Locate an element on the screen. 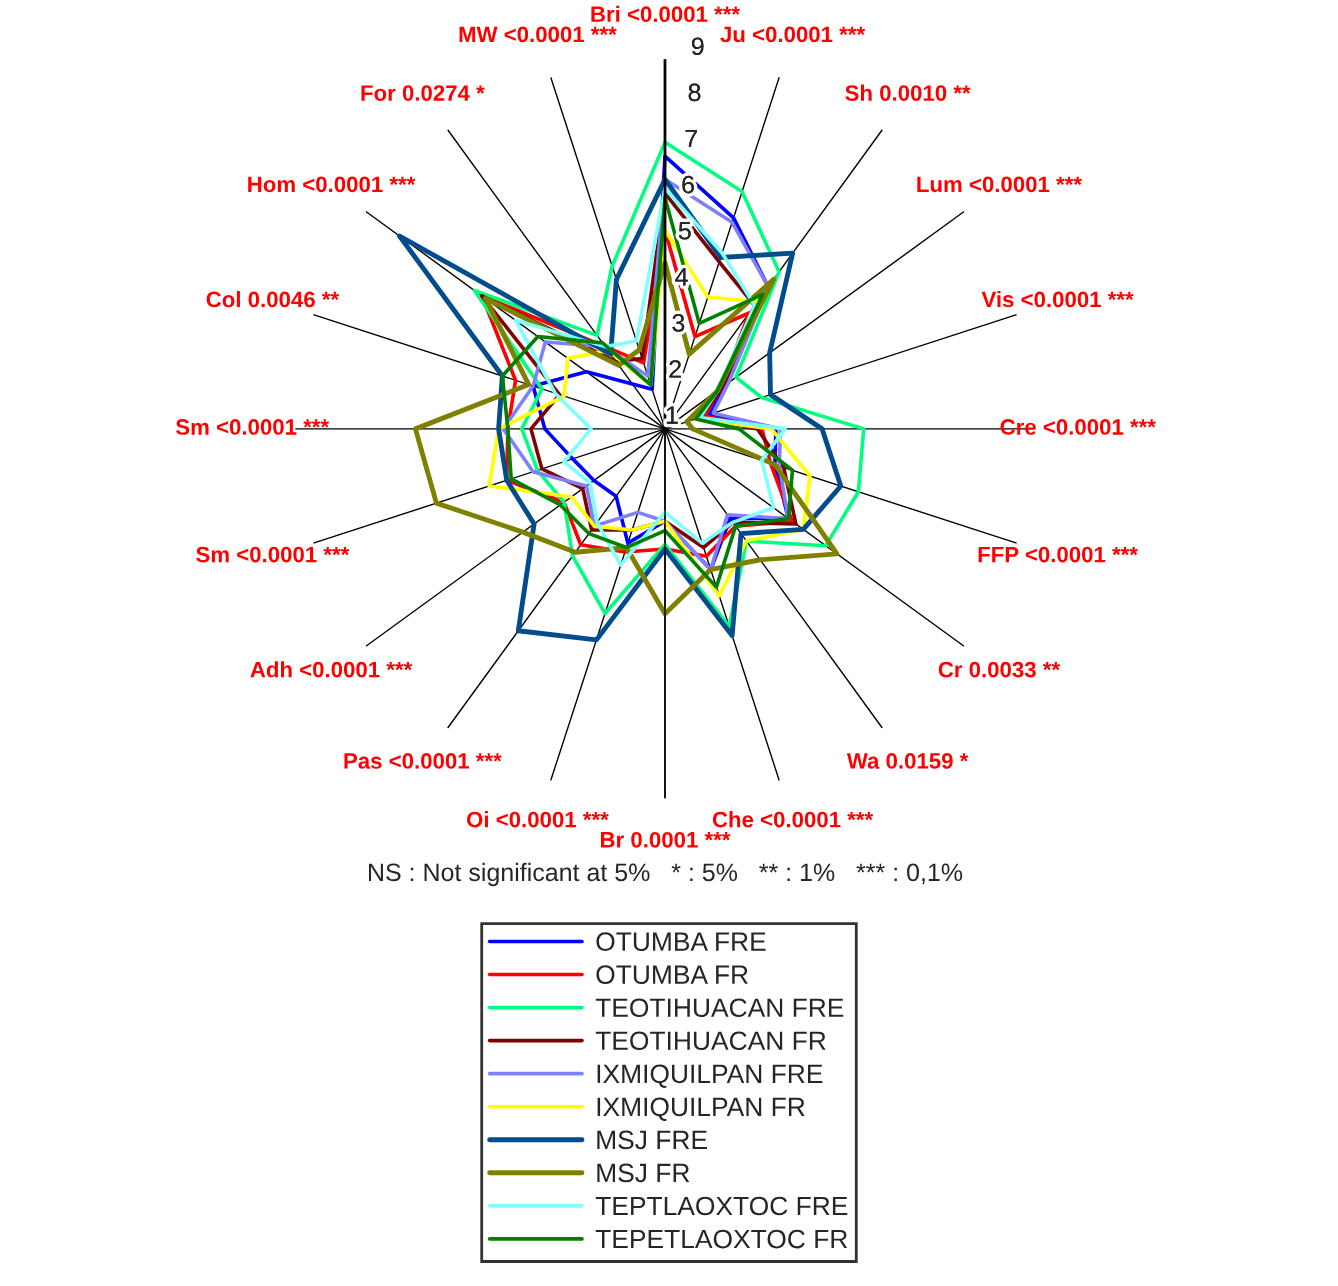  spoke-label: Pas <0.0001 *** is located at coordinates (423, 761).